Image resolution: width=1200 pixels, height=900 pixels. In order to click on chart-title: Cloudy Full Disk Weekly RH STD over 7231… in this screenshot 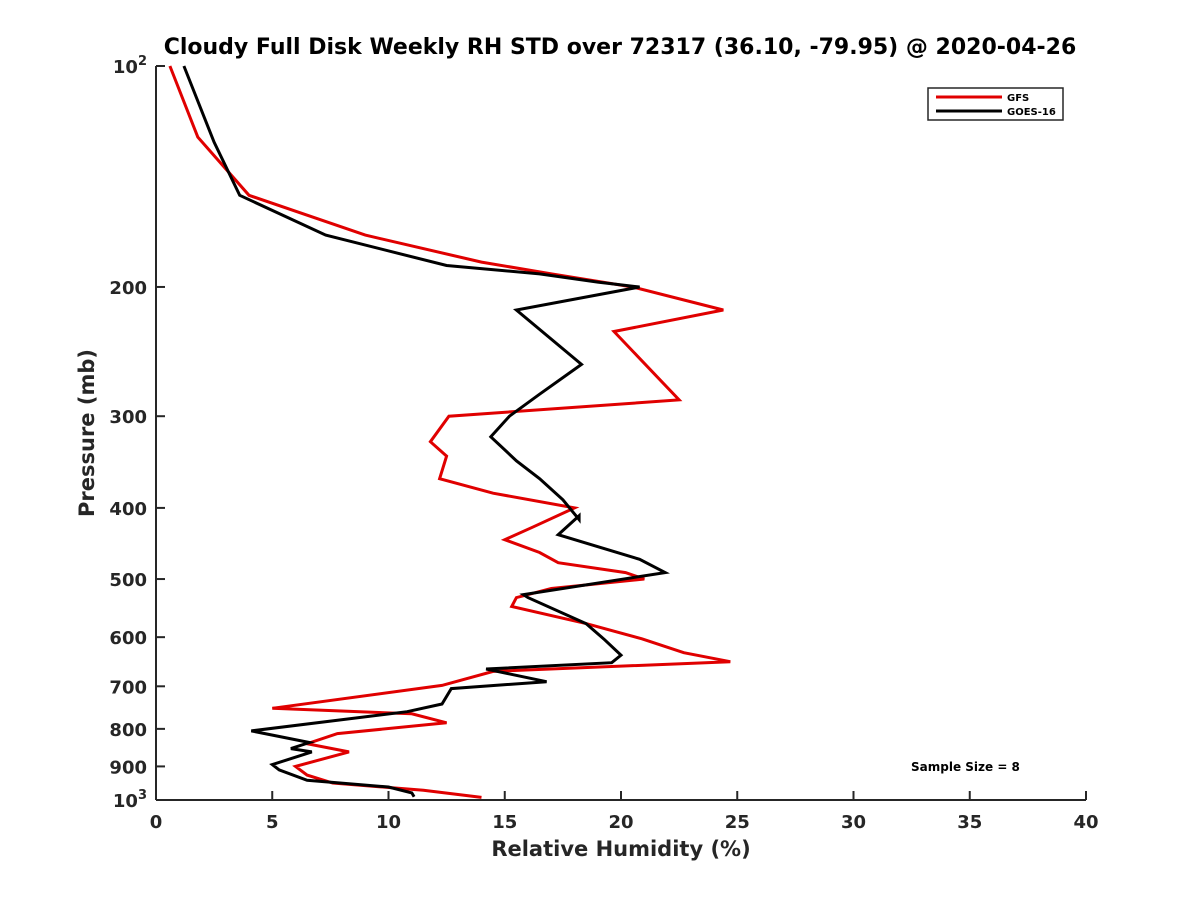, I will do `click(620, 47)`.